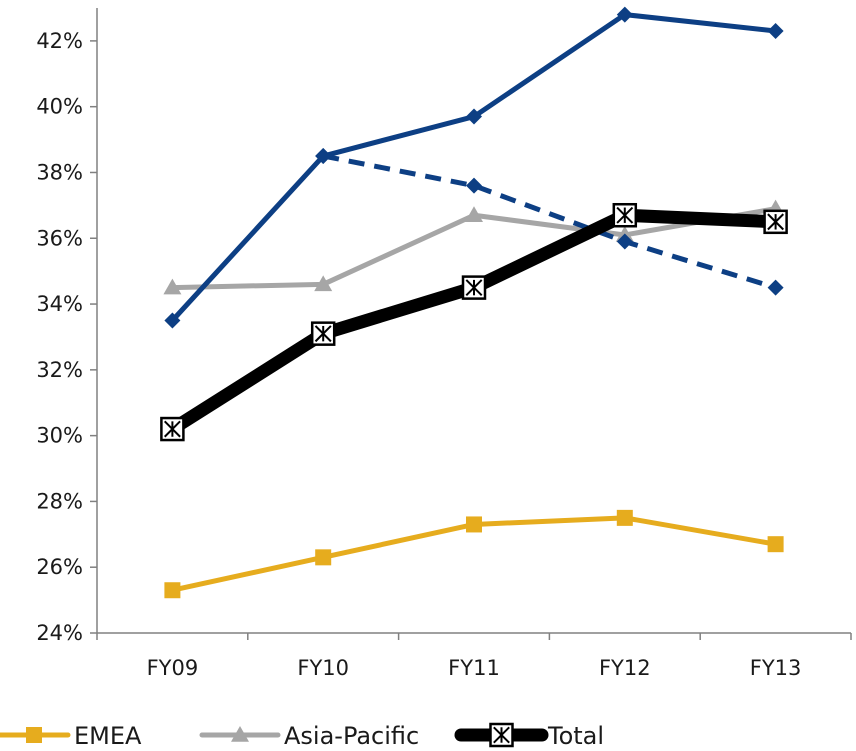  Describe the element at coordinates (59, 304) in the screenshot. I see `y-tick-label: 34%` at that location.